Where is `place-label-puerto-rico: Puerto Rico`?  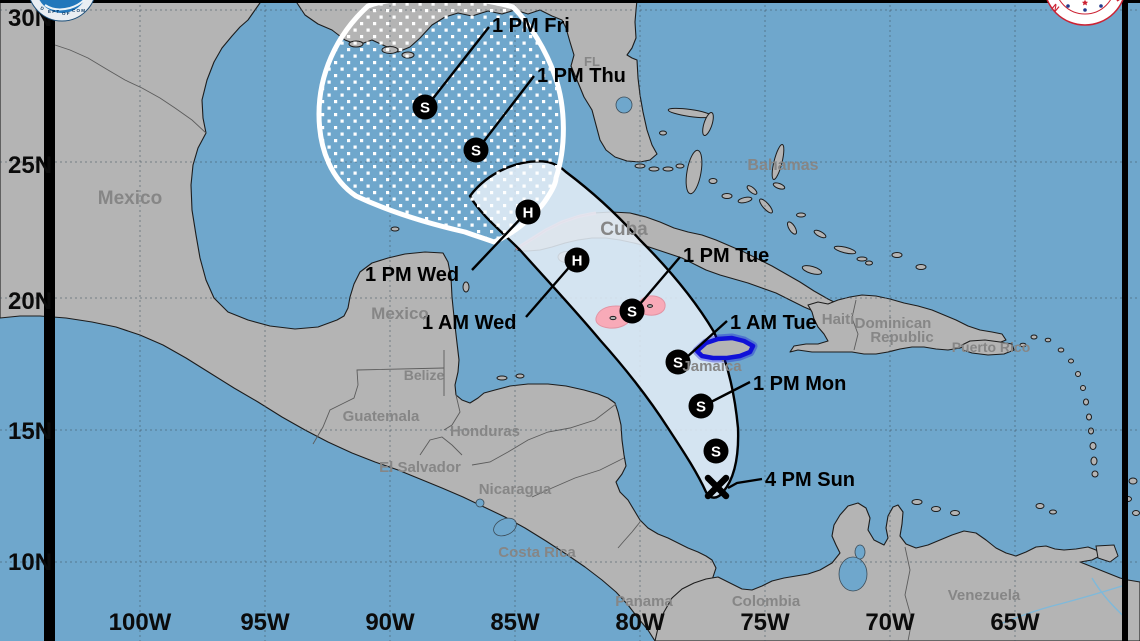 place-label-puerto-rico: Puerto Rico is located at coordinates (991, 347).